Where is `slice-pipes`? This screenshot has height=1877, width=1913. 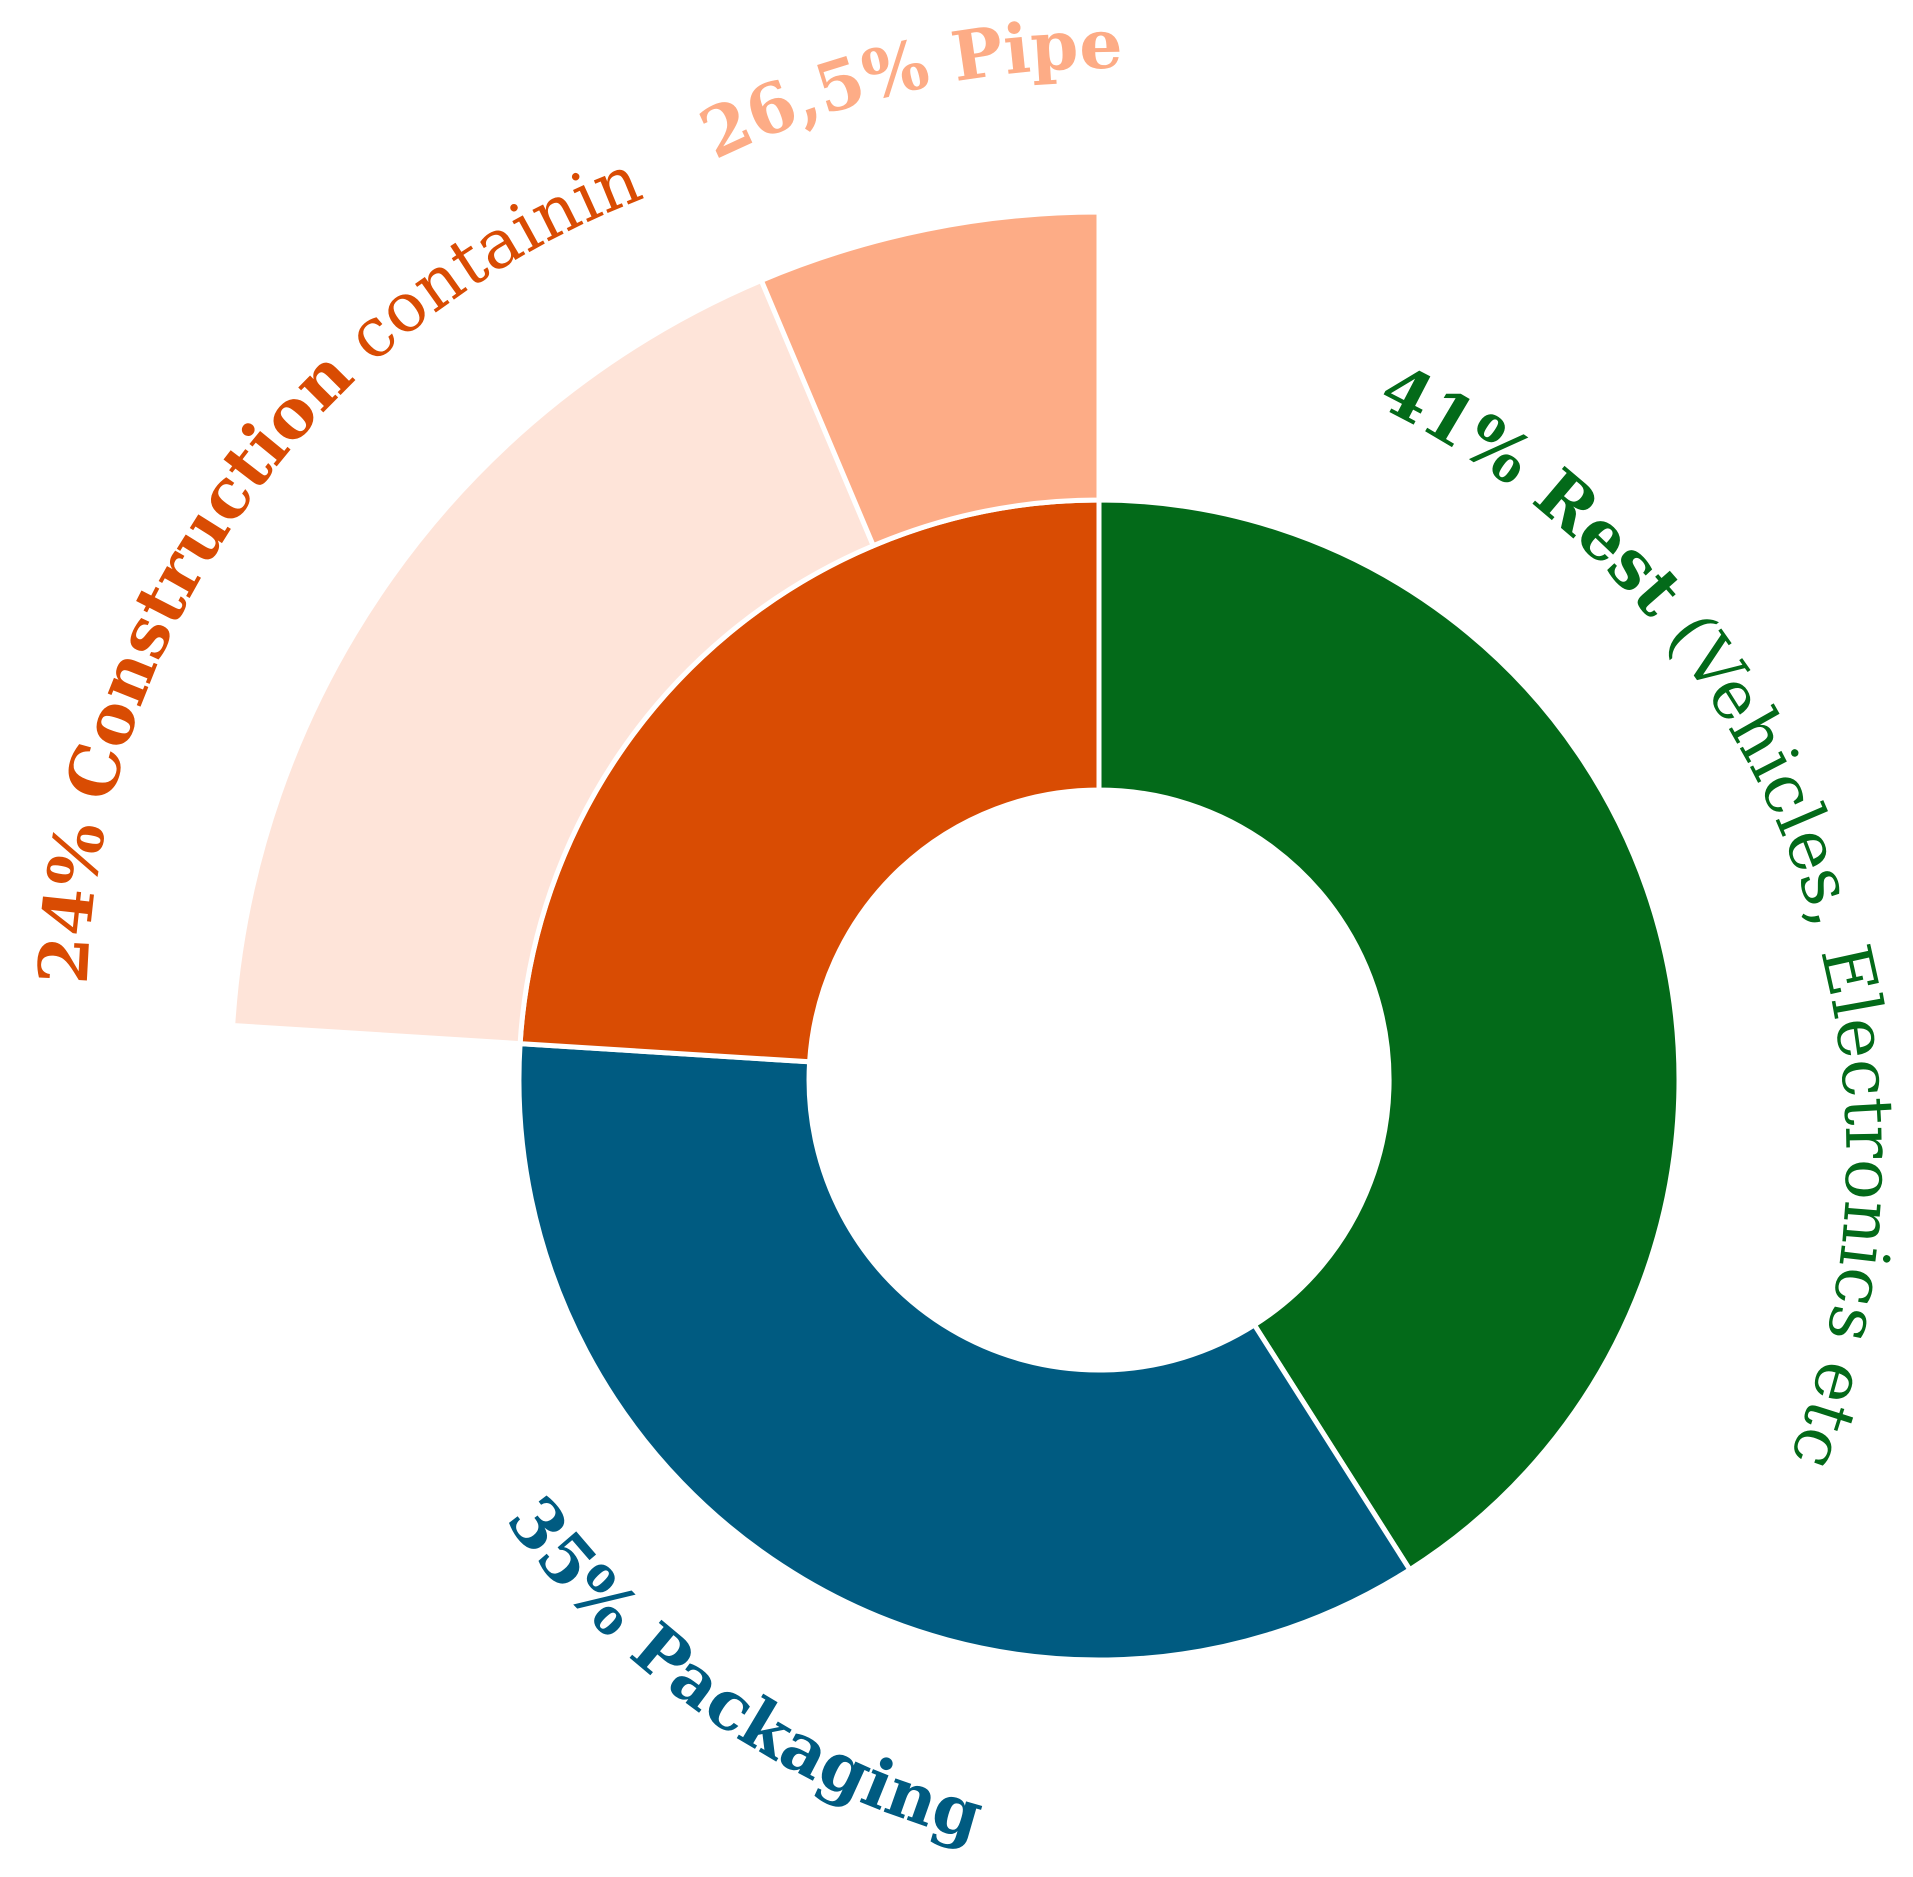
slice-pipes is located at coordinates (930, 379).